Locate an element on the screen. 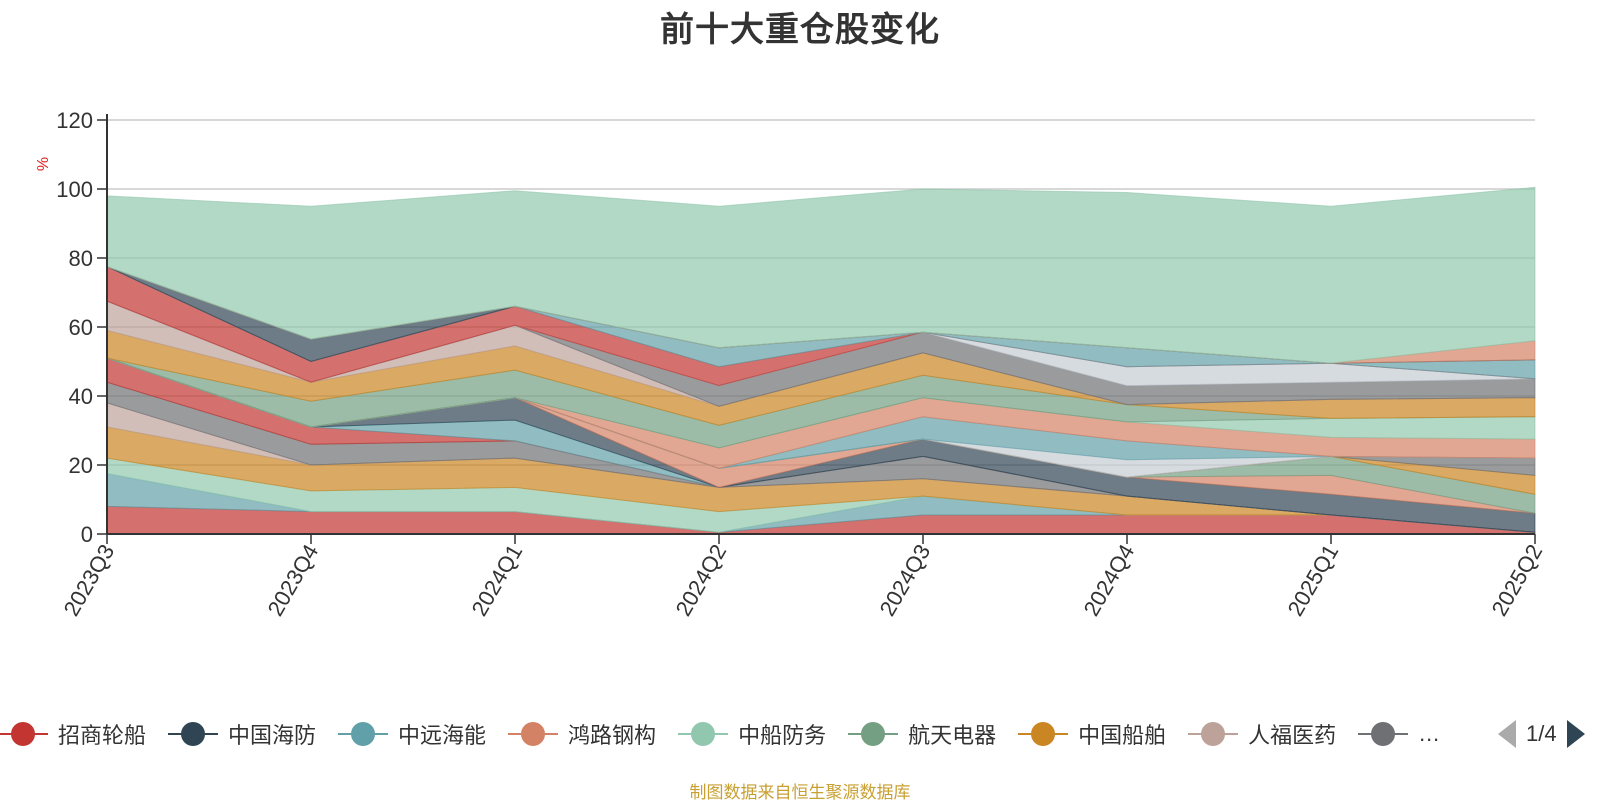  legend-item-label: 中国海防 is located at coordinates (272, 735).